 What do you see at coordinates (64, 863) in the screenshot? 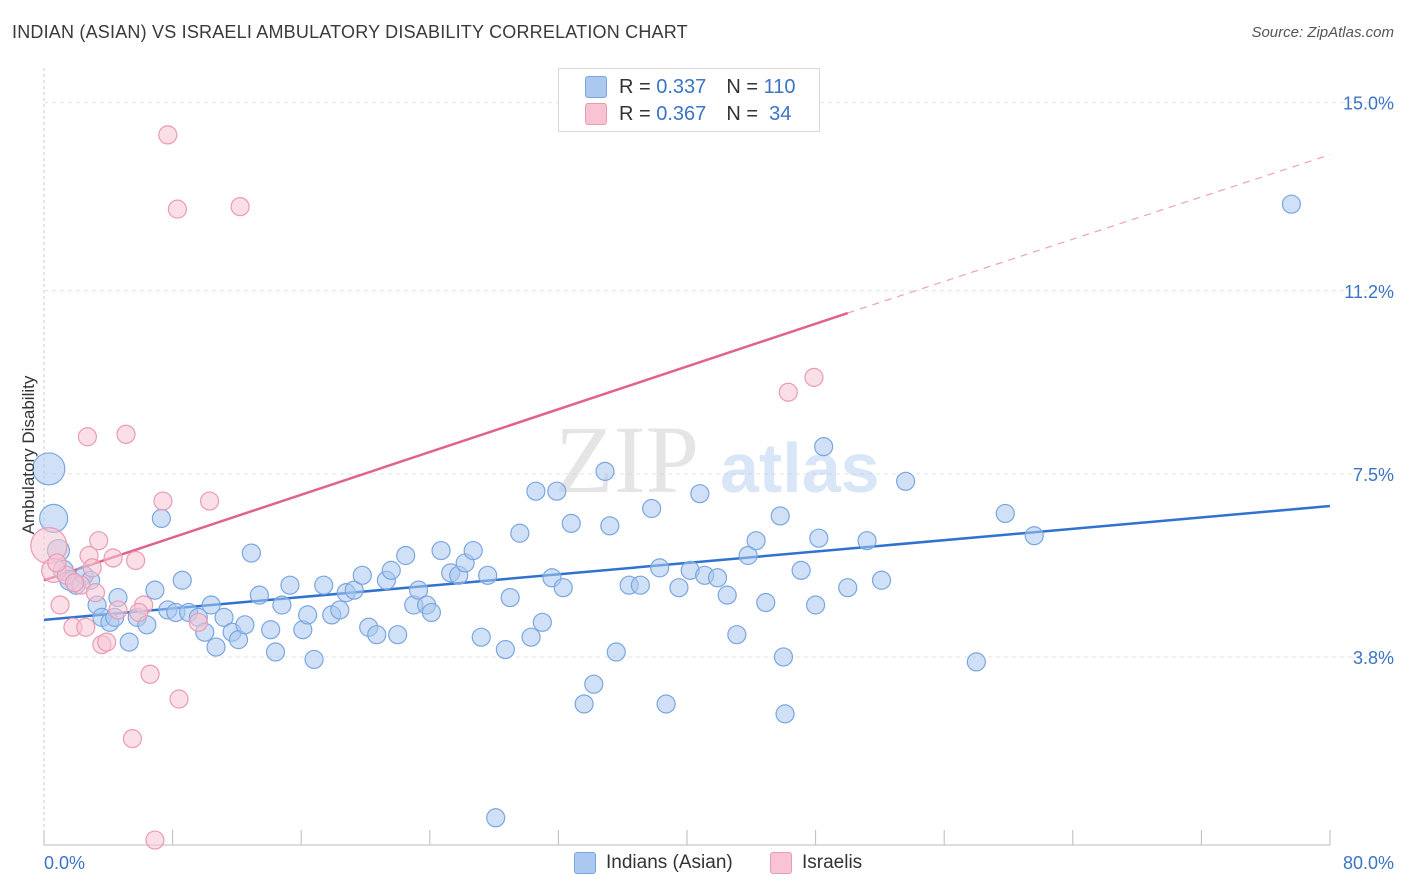
I see `x-tick-label-min: 0.0%` at bounding box center [64, 863].